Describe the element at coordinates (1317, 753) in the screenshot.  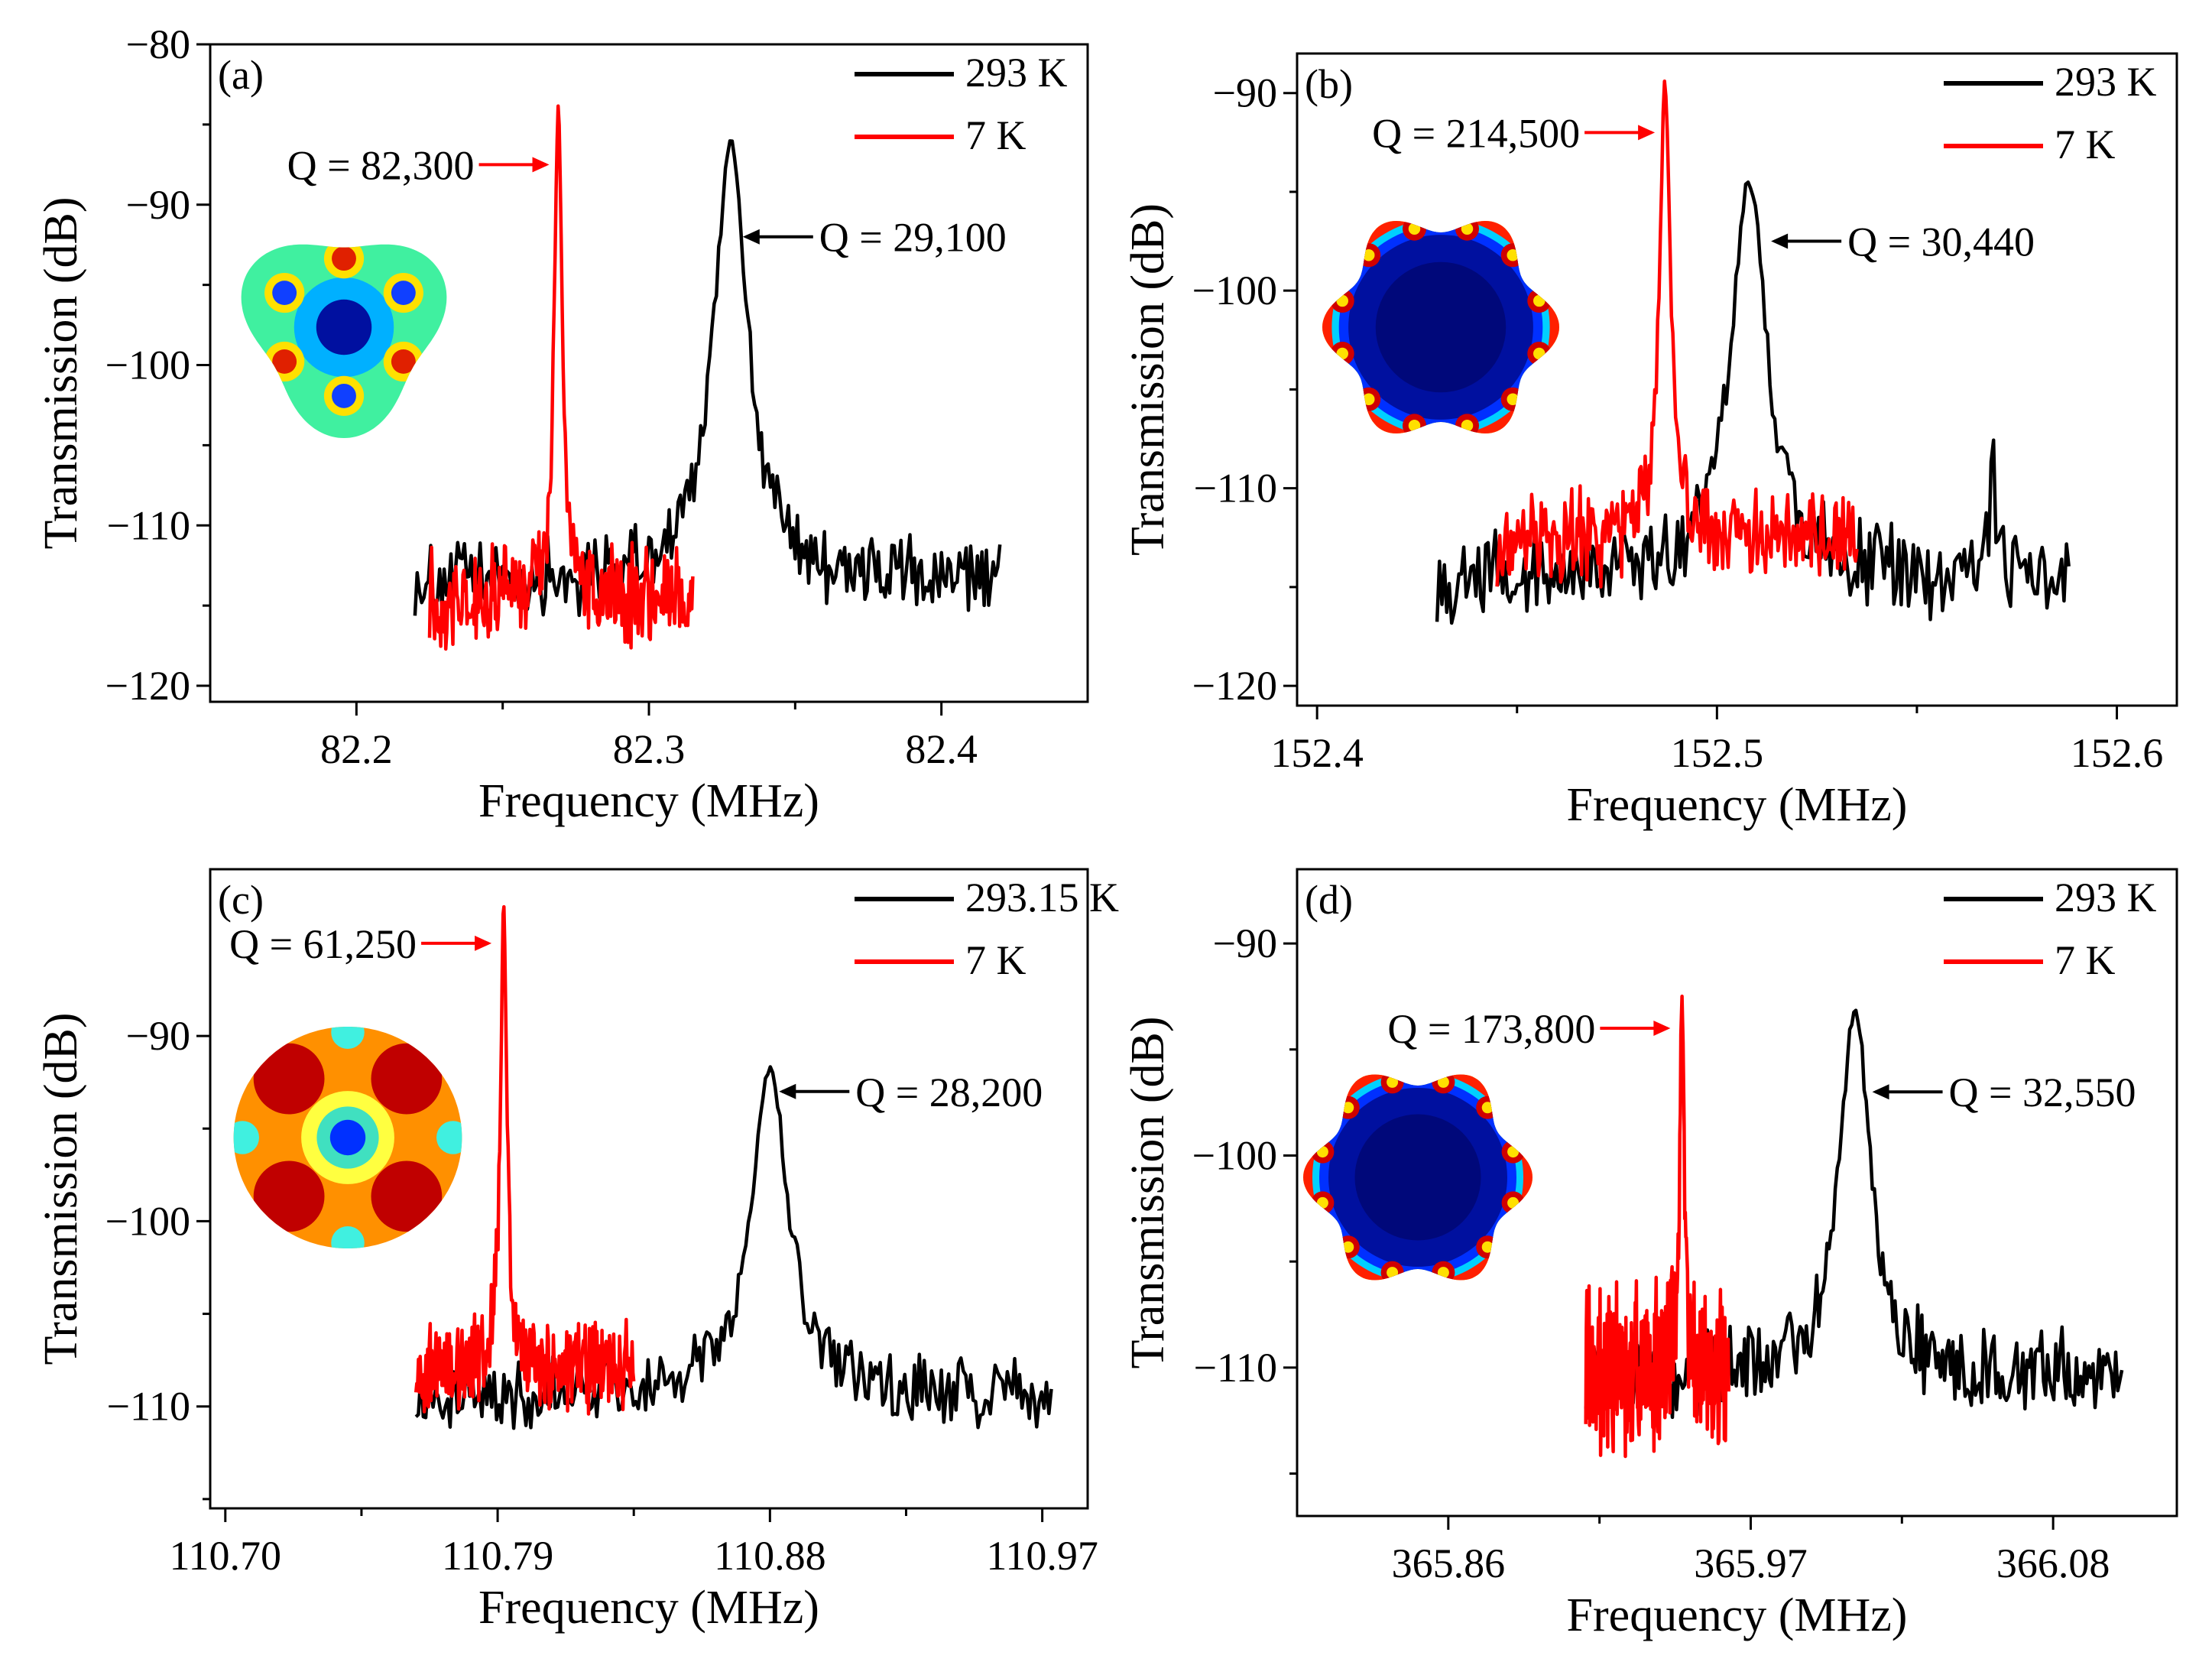
I see `x-tick-label: 152.4` at that location.